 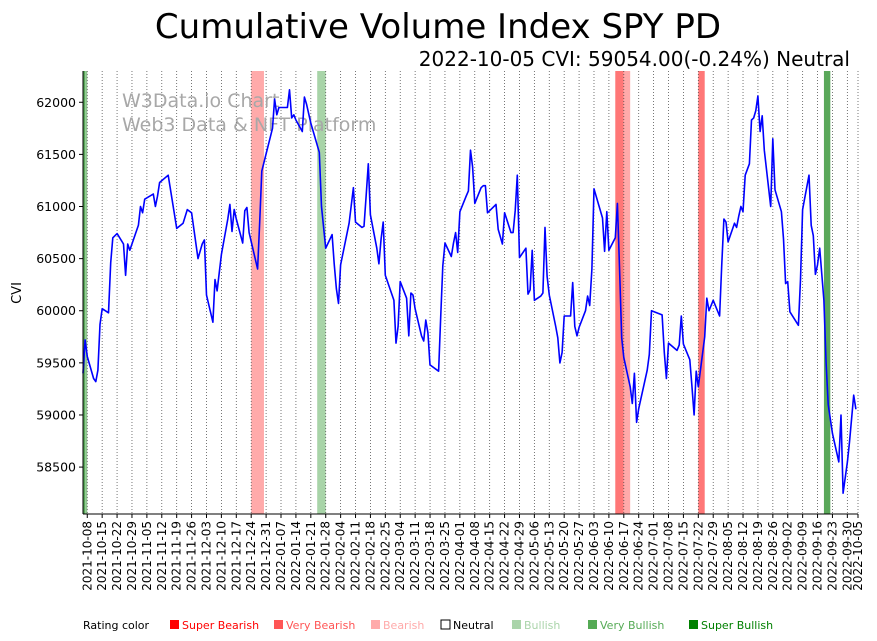 What do you see at coordinates (415, 556) in the screenshot?
I see `x-tick-label: 2022-03-11` at bounding box center [415, 556].